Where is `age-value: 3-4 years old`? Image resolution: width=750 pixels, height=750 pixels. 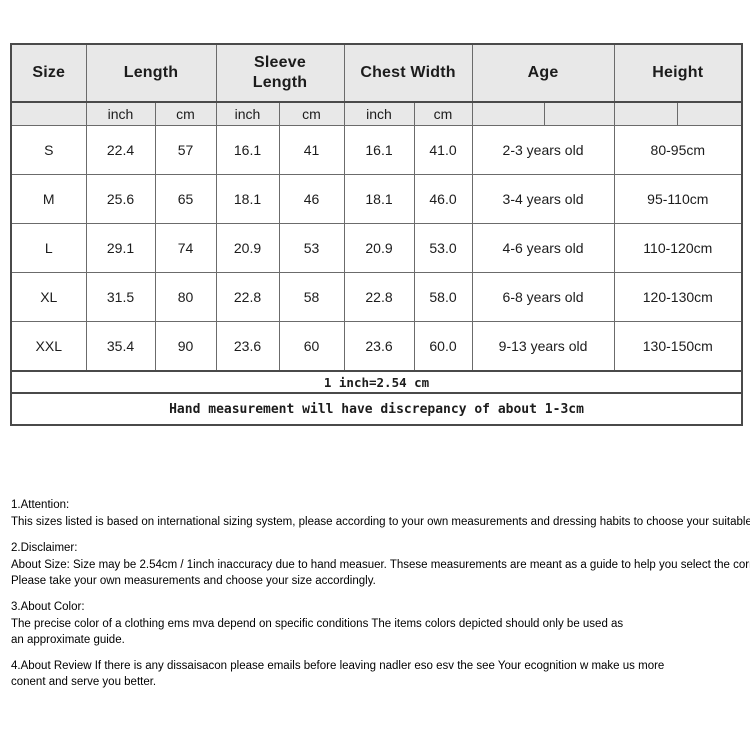 age-value: 3-4 years old is located at coordinates (543, 199).